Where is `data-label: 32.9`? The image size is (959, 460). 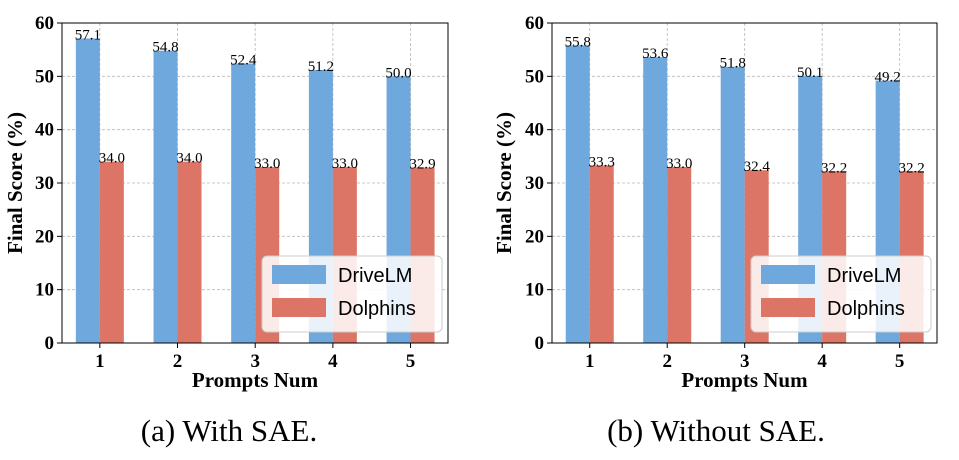 data-label: 32.9 is located at coordinates (422, 165).